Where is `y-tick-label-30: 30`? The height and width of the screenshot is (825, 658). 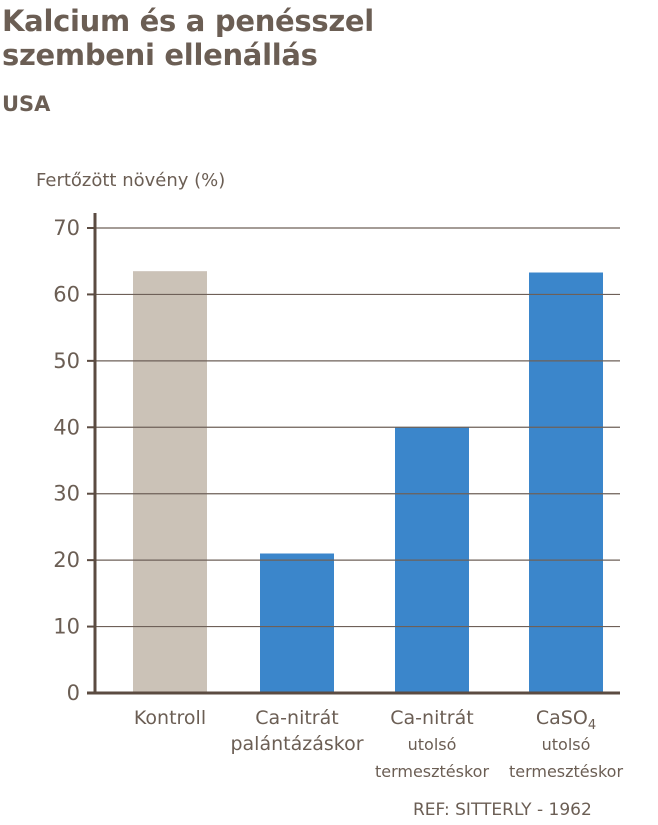
y-tick-label-30: 30 is located at coordinates (66, 494).